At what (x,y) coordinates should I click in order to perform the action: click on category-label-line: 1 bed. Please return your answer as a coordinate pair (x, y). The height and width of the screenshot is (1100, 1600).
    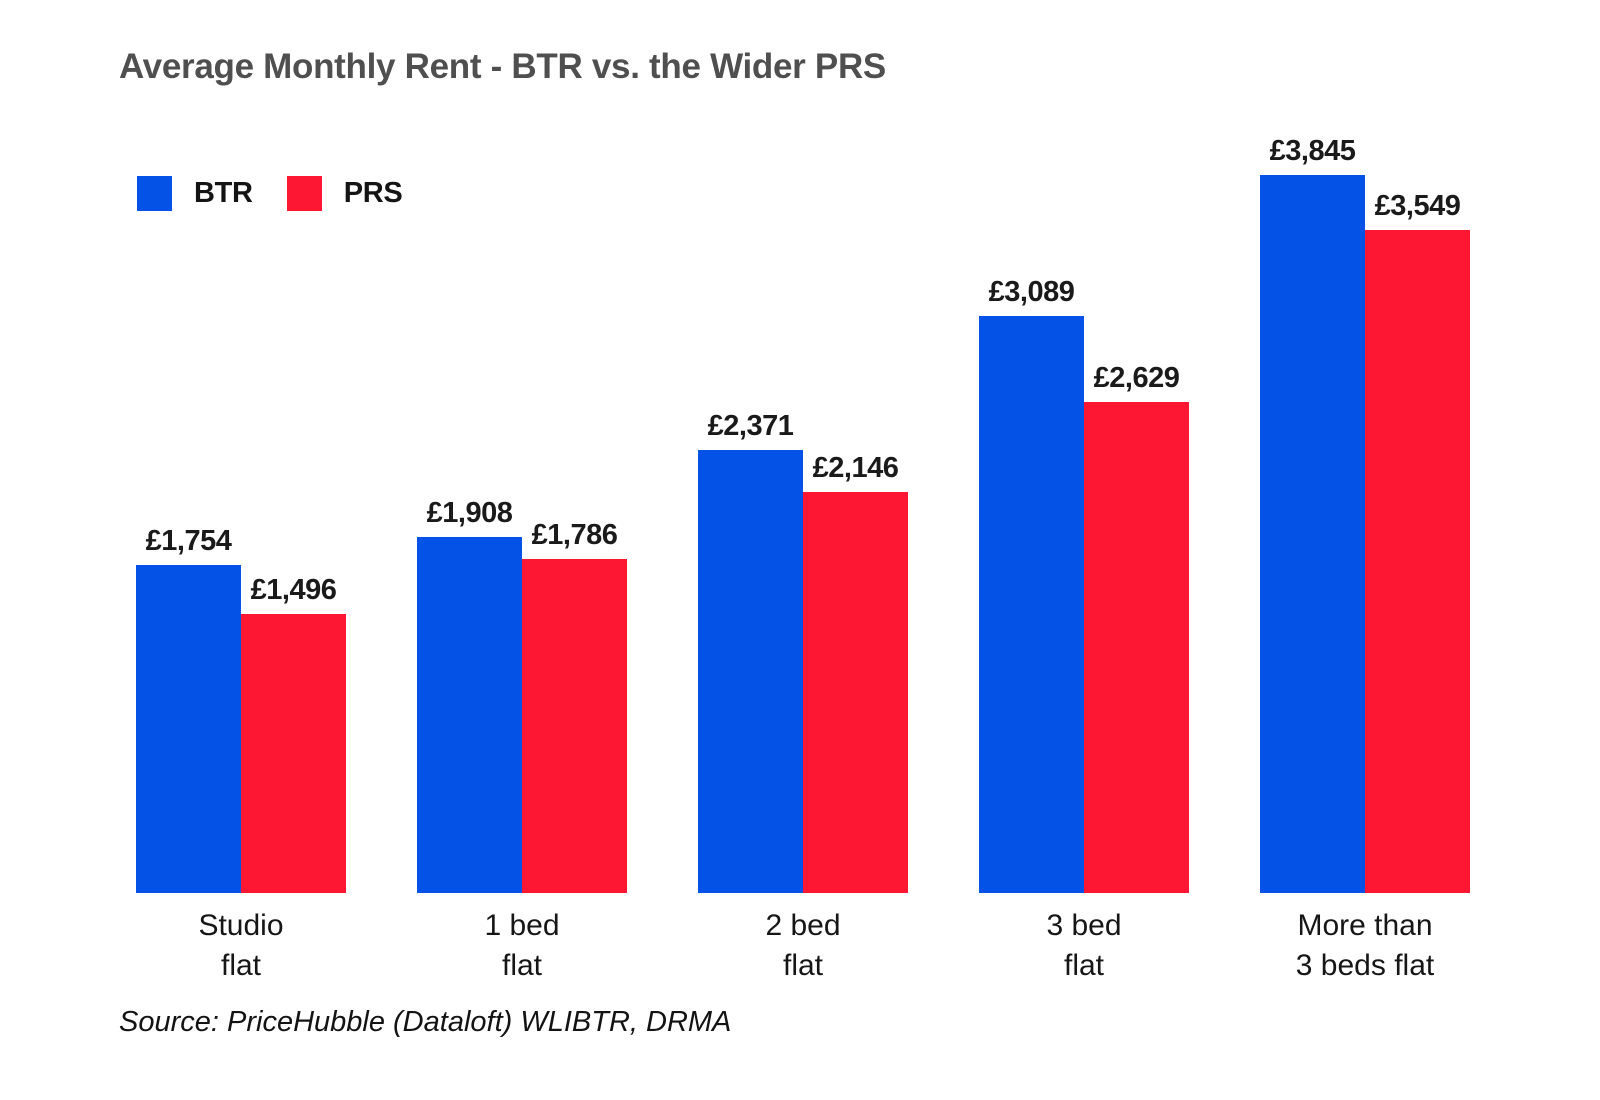
    Looking at the image, I should click on (522, 925).